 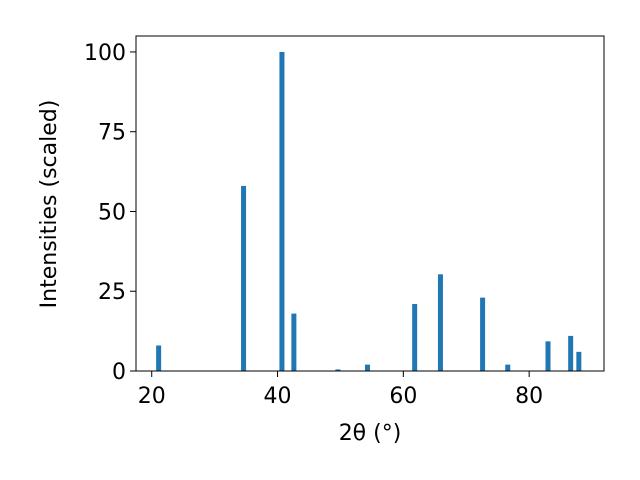 I want to click on y-tick-label: 0, so click(x=119, y=372).